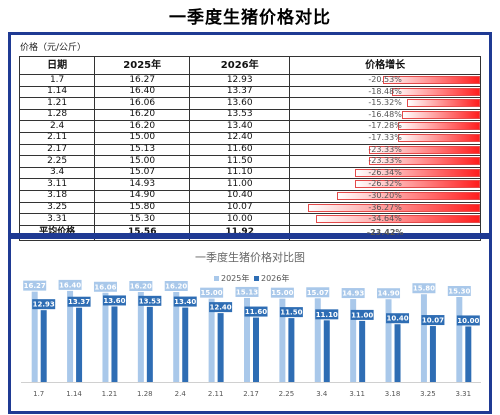  I want to click on row-2026: 10.00, so click(240, 219).